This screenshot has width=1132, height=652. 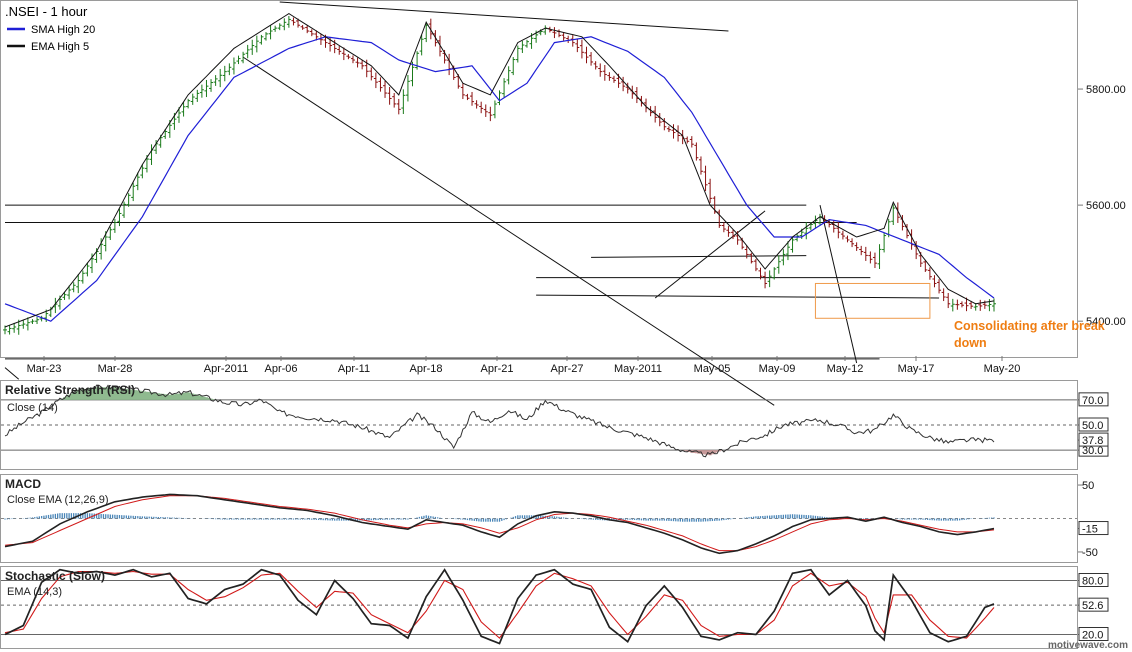 What do you see at coordinates (44, 369) in the screenshot?
I see `x-tick-label: Mar-23` at bounding box center [44, 369].